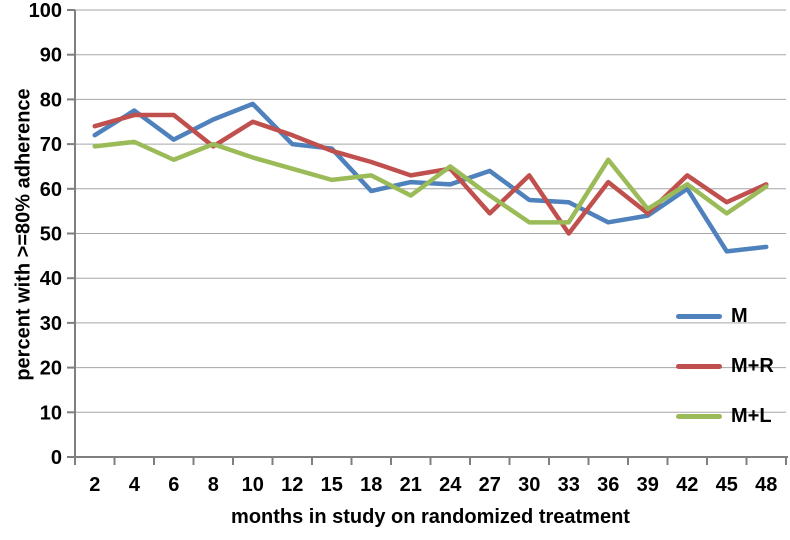 Image resolution: width=790 pixels, height=540 pixels. I want to click on y-tick-label: 70, so click(51, 145).